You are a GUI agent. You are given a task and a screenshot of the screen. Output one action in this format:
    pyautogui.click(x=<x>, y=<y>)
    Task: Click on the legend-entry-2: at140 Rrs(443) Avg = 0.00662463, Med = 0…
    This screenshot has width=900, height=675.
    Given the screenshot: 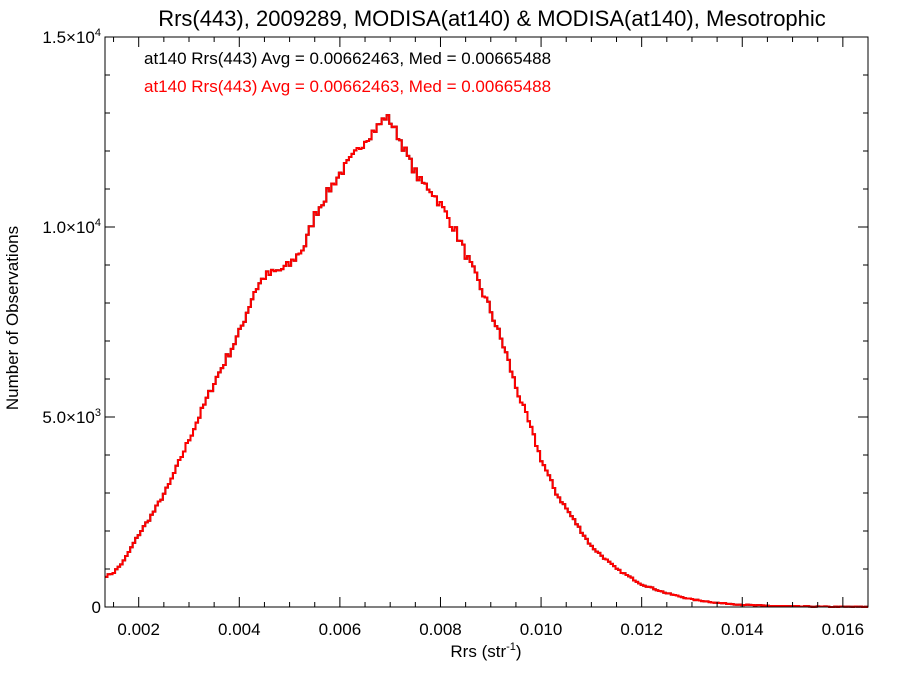 What is the action you would take?
    pyautogui.click(x=347, y=86)
    